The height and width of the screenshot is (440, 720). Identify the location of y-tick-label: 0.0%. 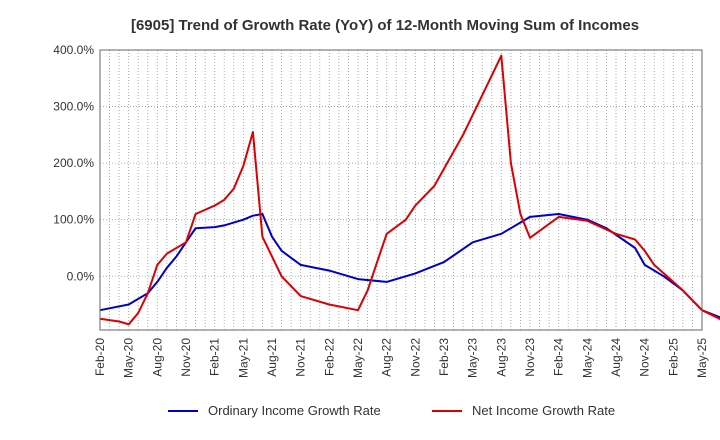
(81, 276).